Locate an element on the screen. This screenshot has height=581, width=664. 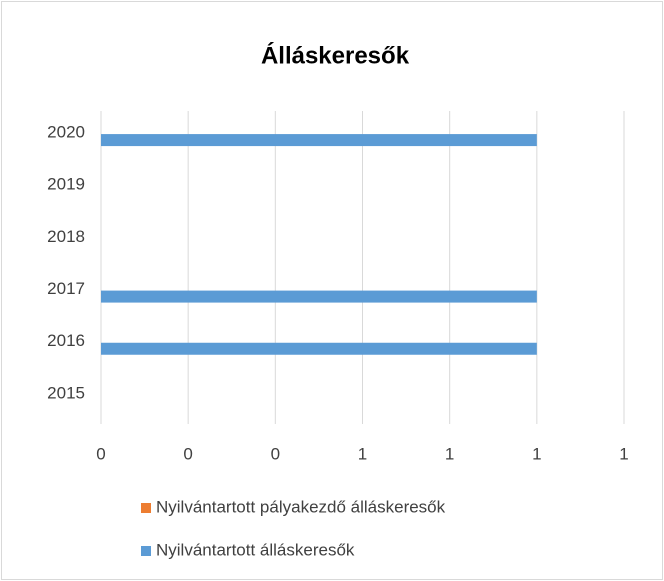
y-tick-label: 2020 is located at coordinates (66, 132).